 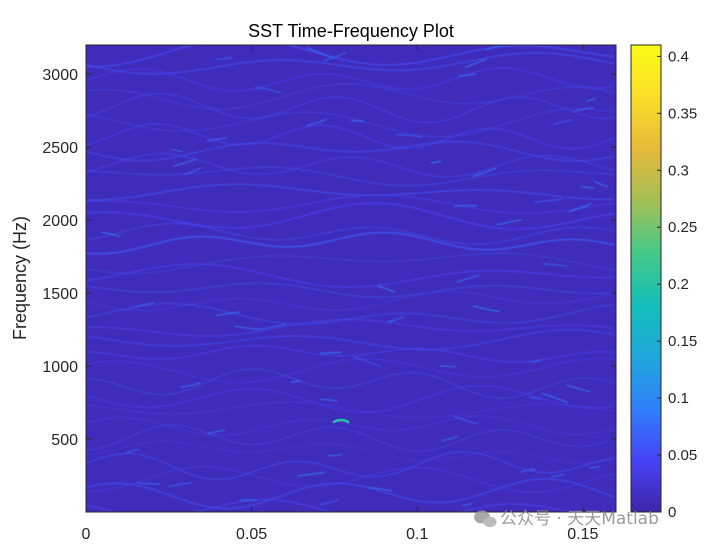 I want to click on y-axis-label: Frequency (Hz), so click(x=20, y=278).